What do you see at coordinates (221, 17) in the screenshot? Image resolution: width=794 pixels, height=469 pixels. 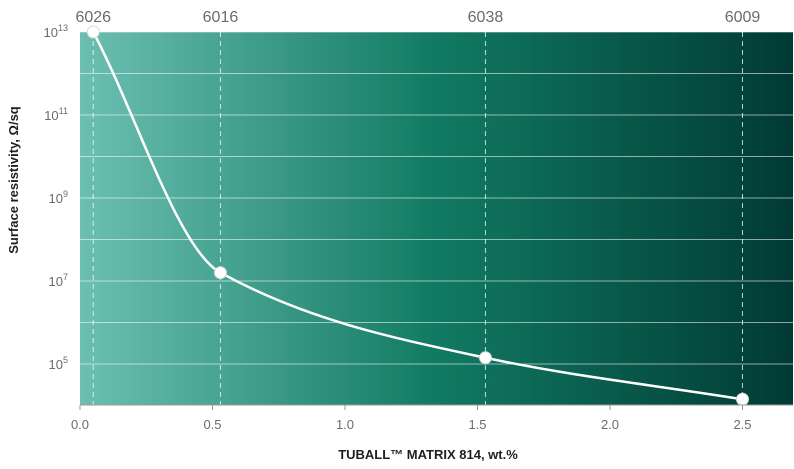 I see `grade-label: 6016` at bounding box center [221, 17].